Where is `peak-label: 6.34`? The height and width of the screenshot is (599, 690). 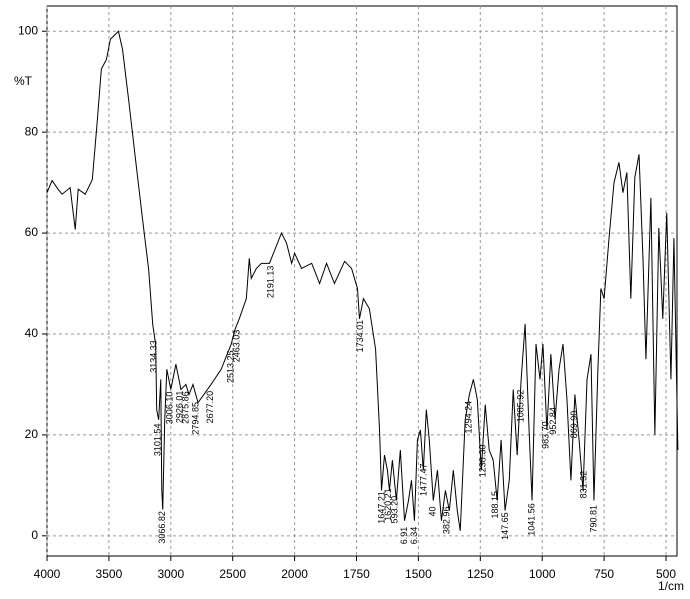 peak-label: 6.34 is located at coordinates (414, 536).